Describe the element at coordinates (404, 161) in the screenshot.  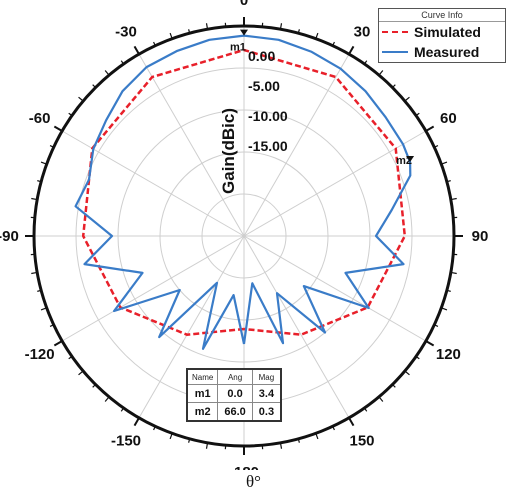
I see `marker-label-m2: m2` at that location.